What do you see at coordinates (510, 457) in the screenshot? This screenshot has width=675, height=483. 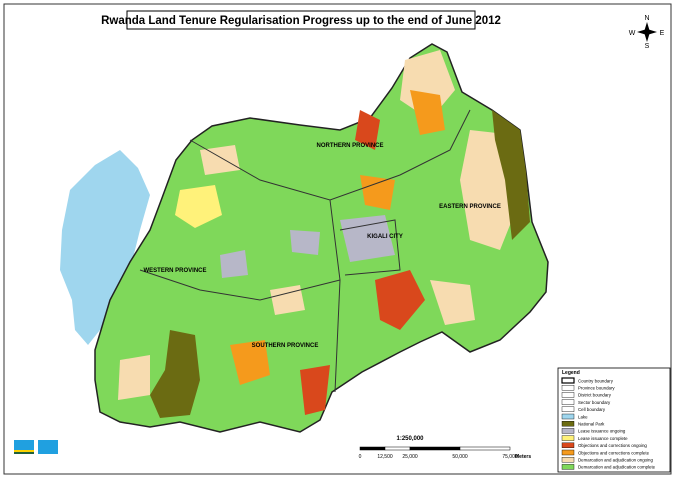 I see `scale-label: 75,000` at bounding box center [510, 457].